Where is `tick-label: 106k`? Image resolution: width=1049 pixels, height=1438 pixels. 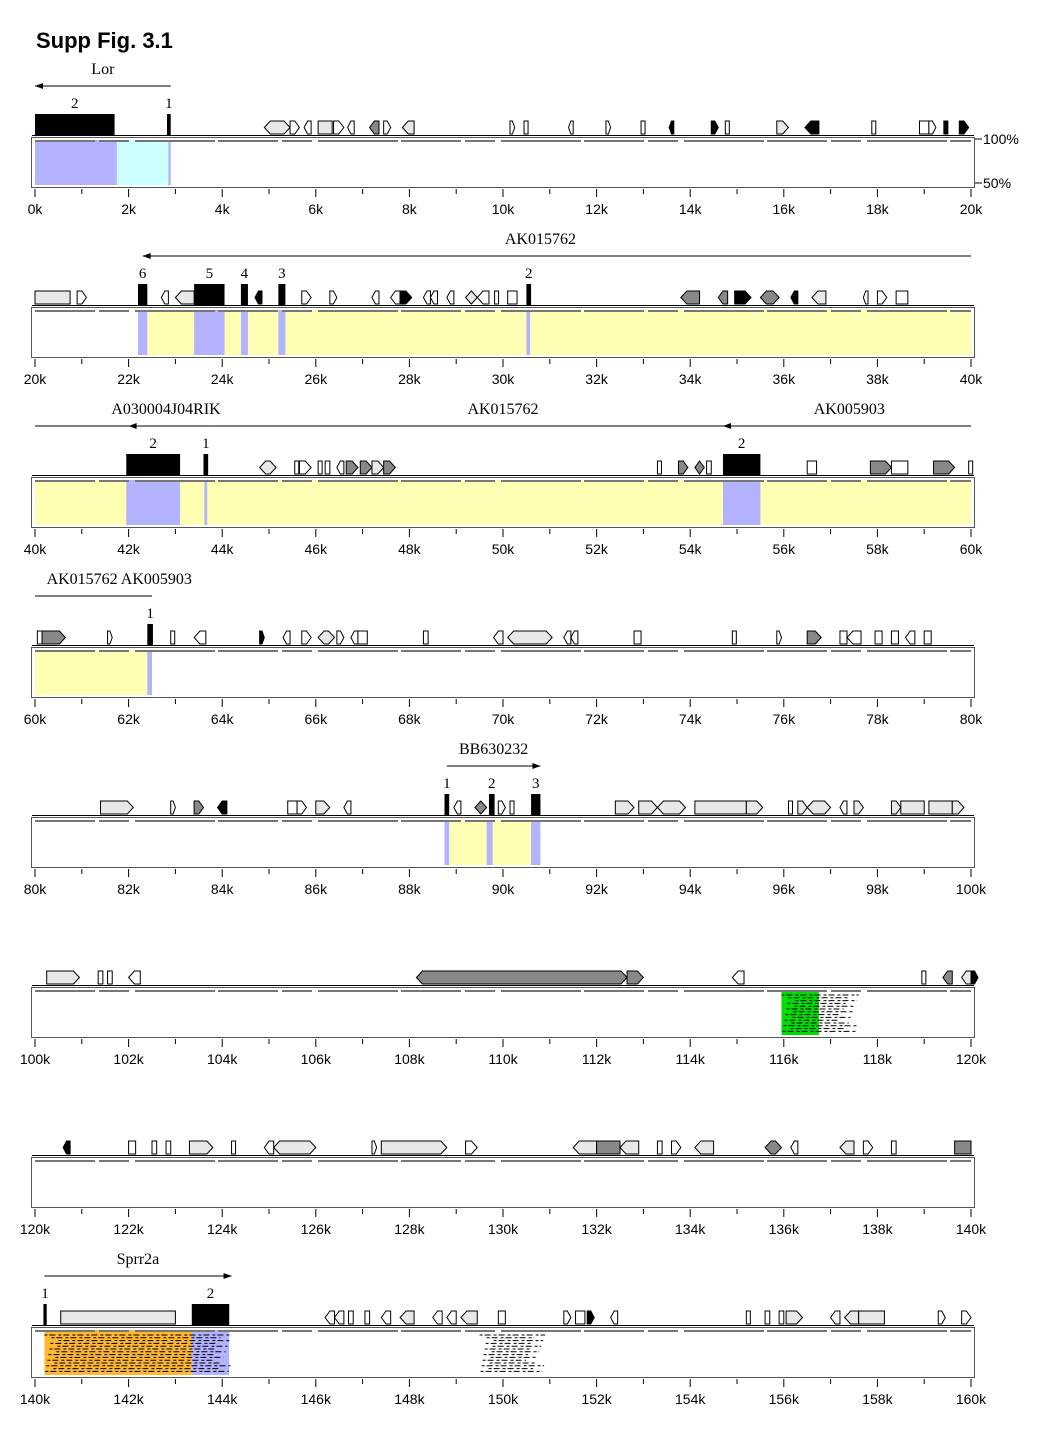
tick-label: 106k is located at coordinates (316, 1059).